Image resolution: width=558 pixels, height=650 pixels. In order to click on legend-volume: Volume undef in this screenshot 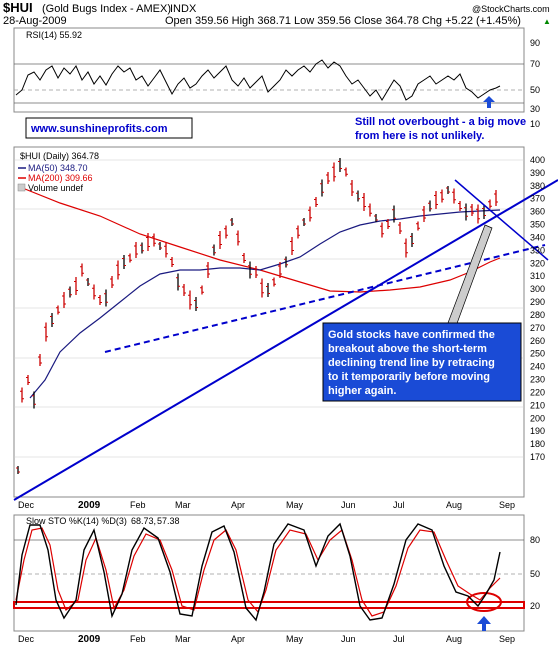, I will do `click(56, 188)`.